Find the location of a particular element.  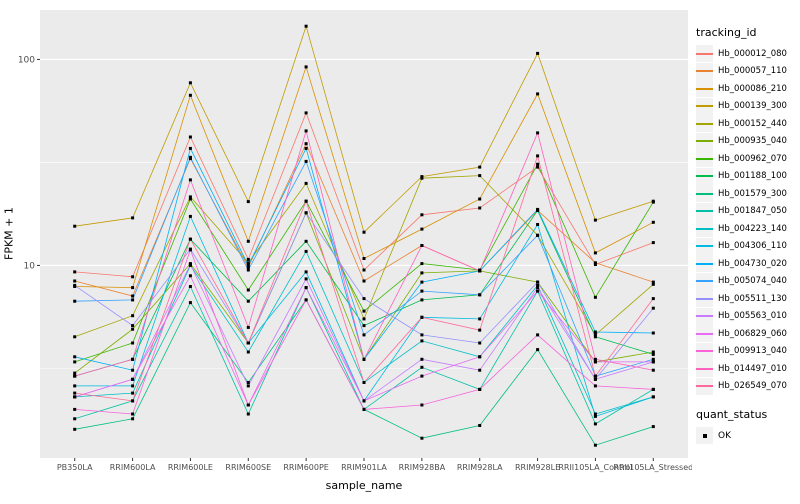

legend-item-label: Hb_000152_440 is located at coordinates (752, 123).